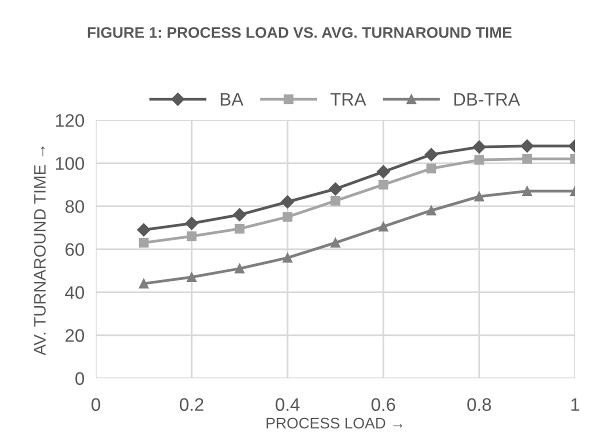  Describe the element at coordinates (79, 378) in the screenshot. I see `y-tick-label: 0` at that location.